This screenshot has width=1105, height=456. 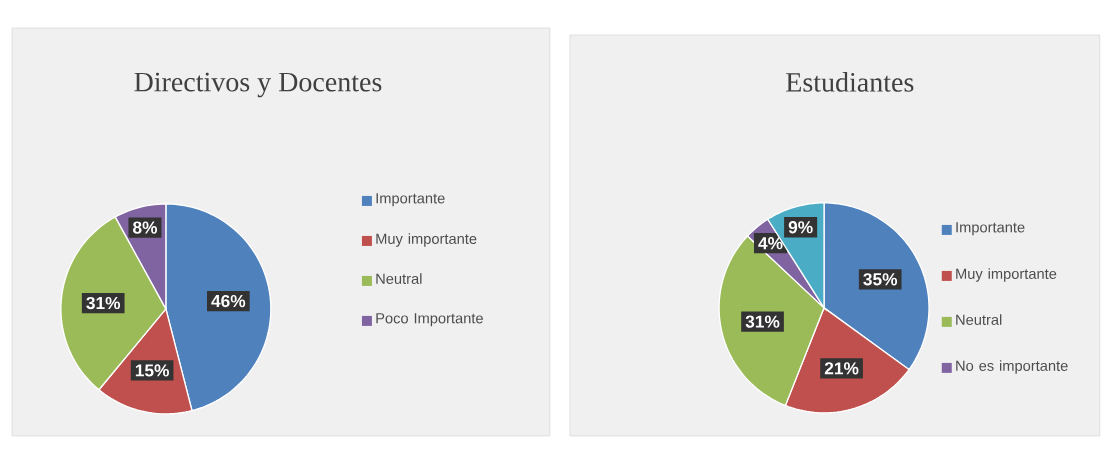 What do you see at coordinates (152, 370) in the screenshot?
I see `data-label: 15%` at bounding box center [152, 370].